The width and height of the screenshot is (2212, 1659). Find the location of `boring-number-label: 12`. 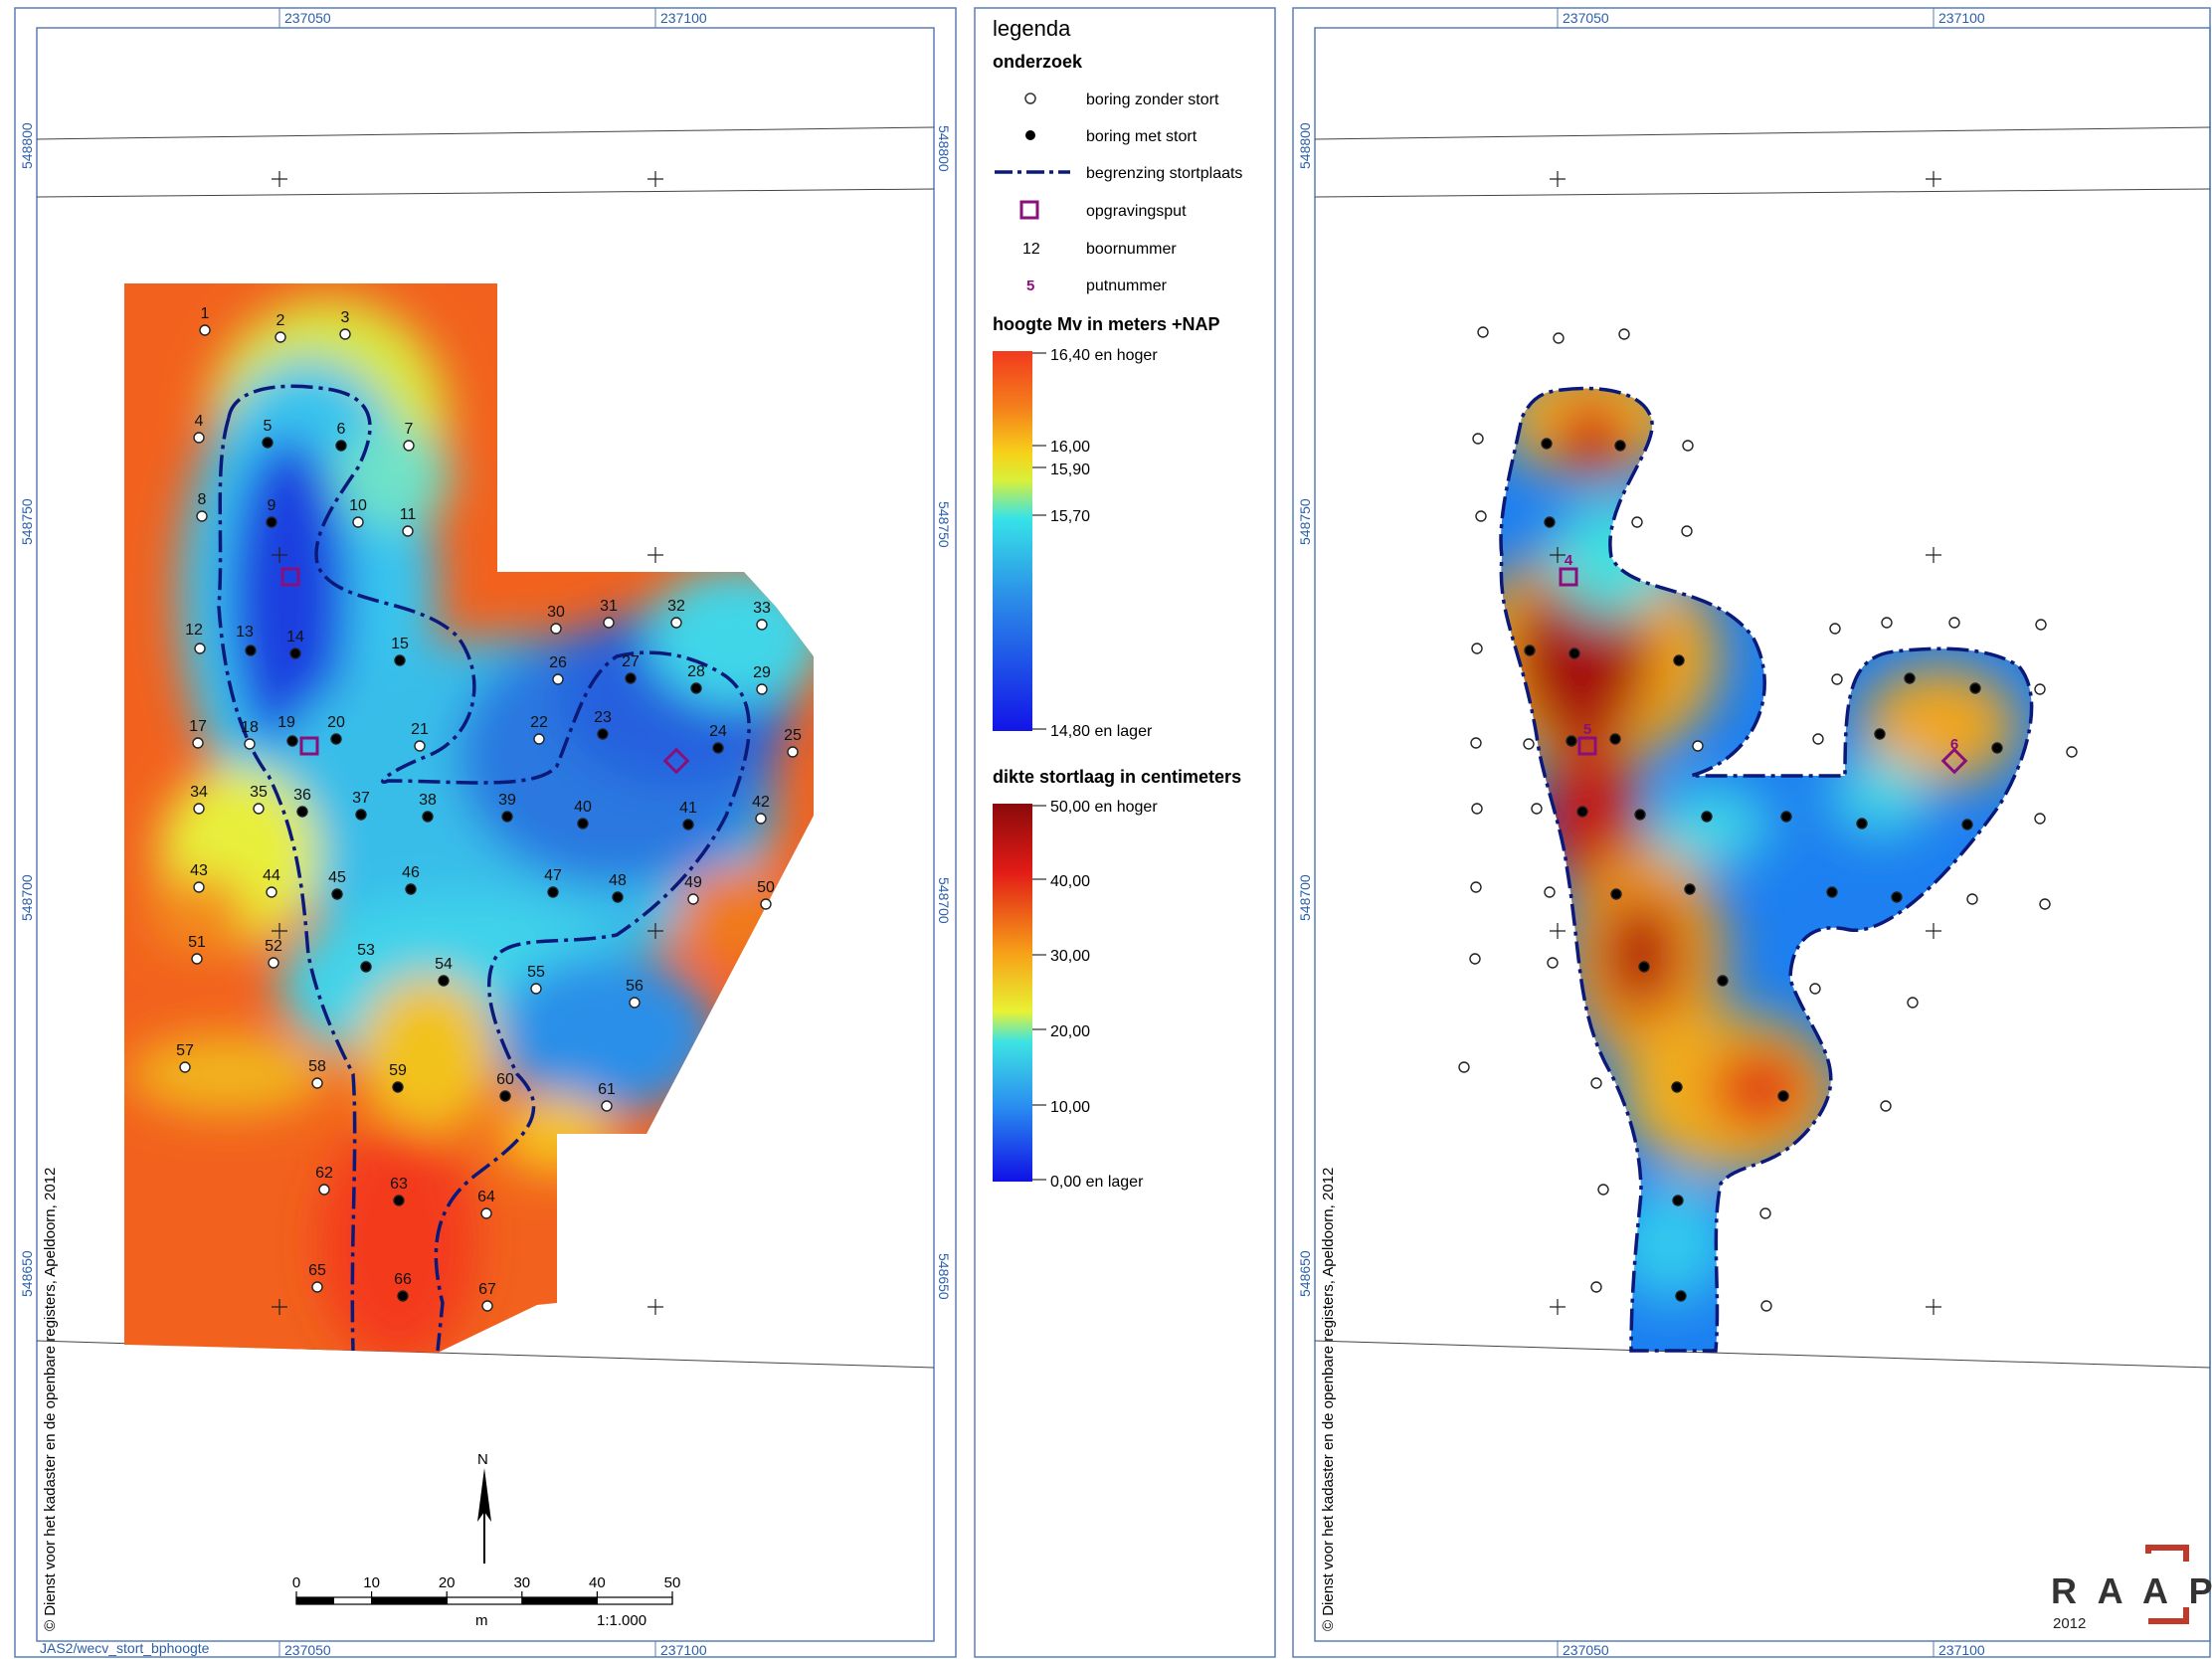

boring-number-label: 12 is located at coordinates (194, 630).